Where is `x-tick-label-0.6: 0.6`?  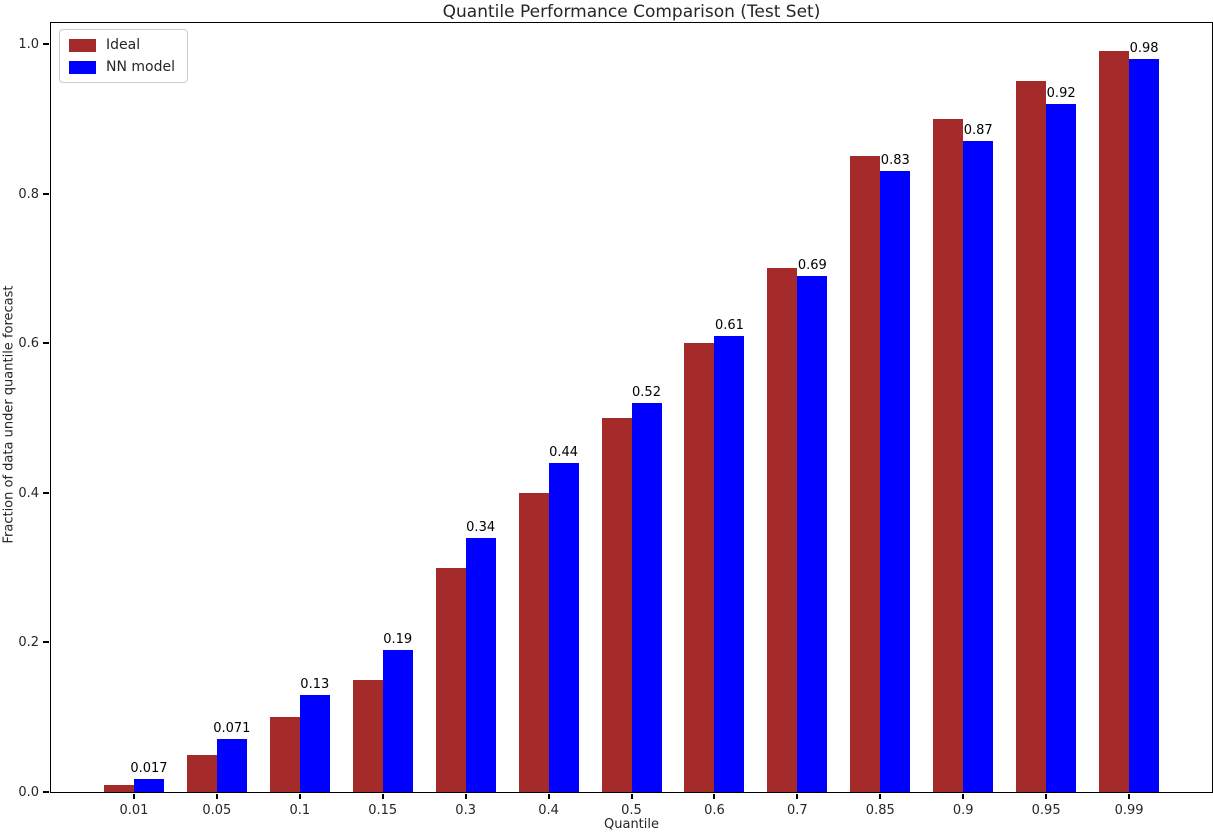 x-tick-label-0.6: 0.6 is located at coordinates (714, 810).